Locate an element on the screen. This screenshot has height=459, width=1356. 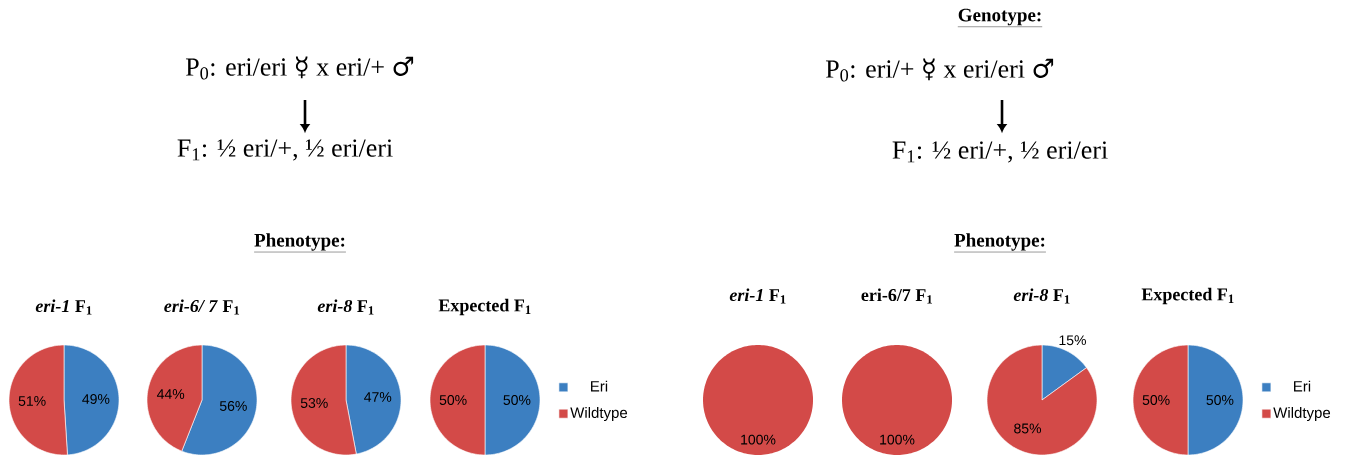
data-label: 44% is located at coordinates (170, 394).